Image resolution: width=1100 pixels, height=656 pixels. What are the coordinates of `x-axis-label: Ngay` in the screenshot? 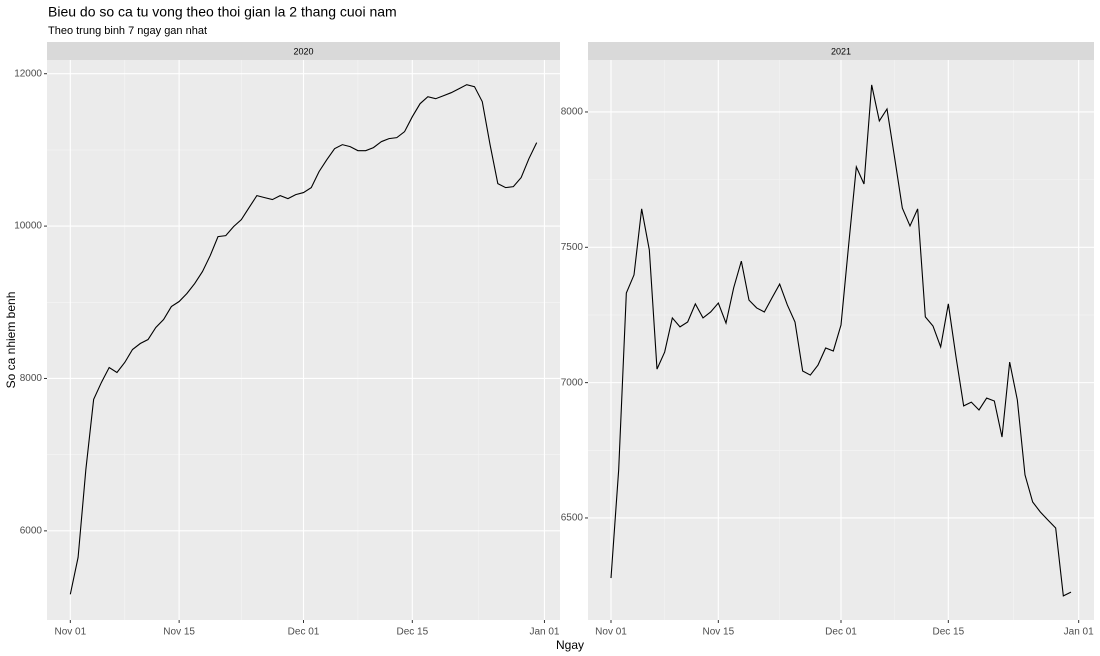 It's located at (570, 645).